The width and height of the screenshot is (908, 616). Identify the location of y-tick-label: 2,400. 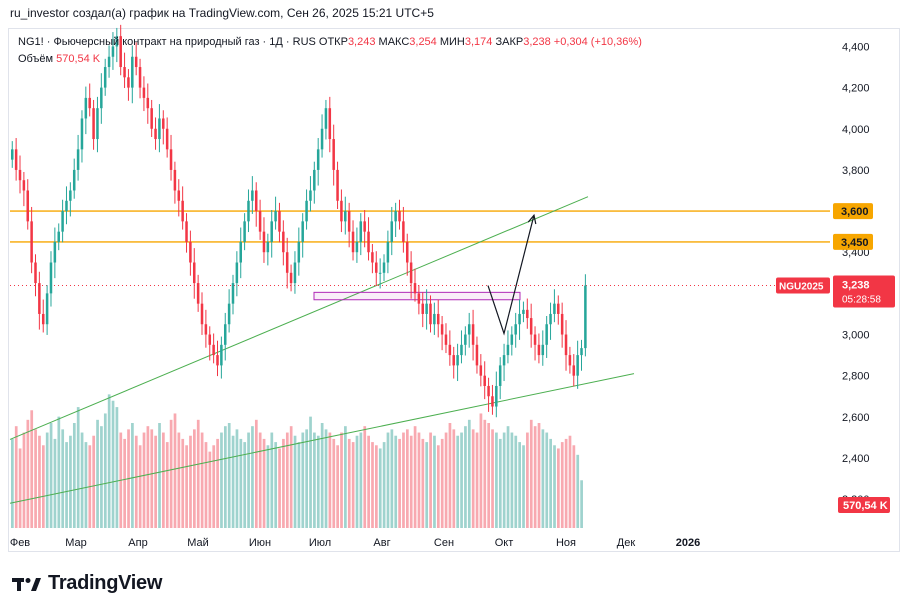
(856, 459).